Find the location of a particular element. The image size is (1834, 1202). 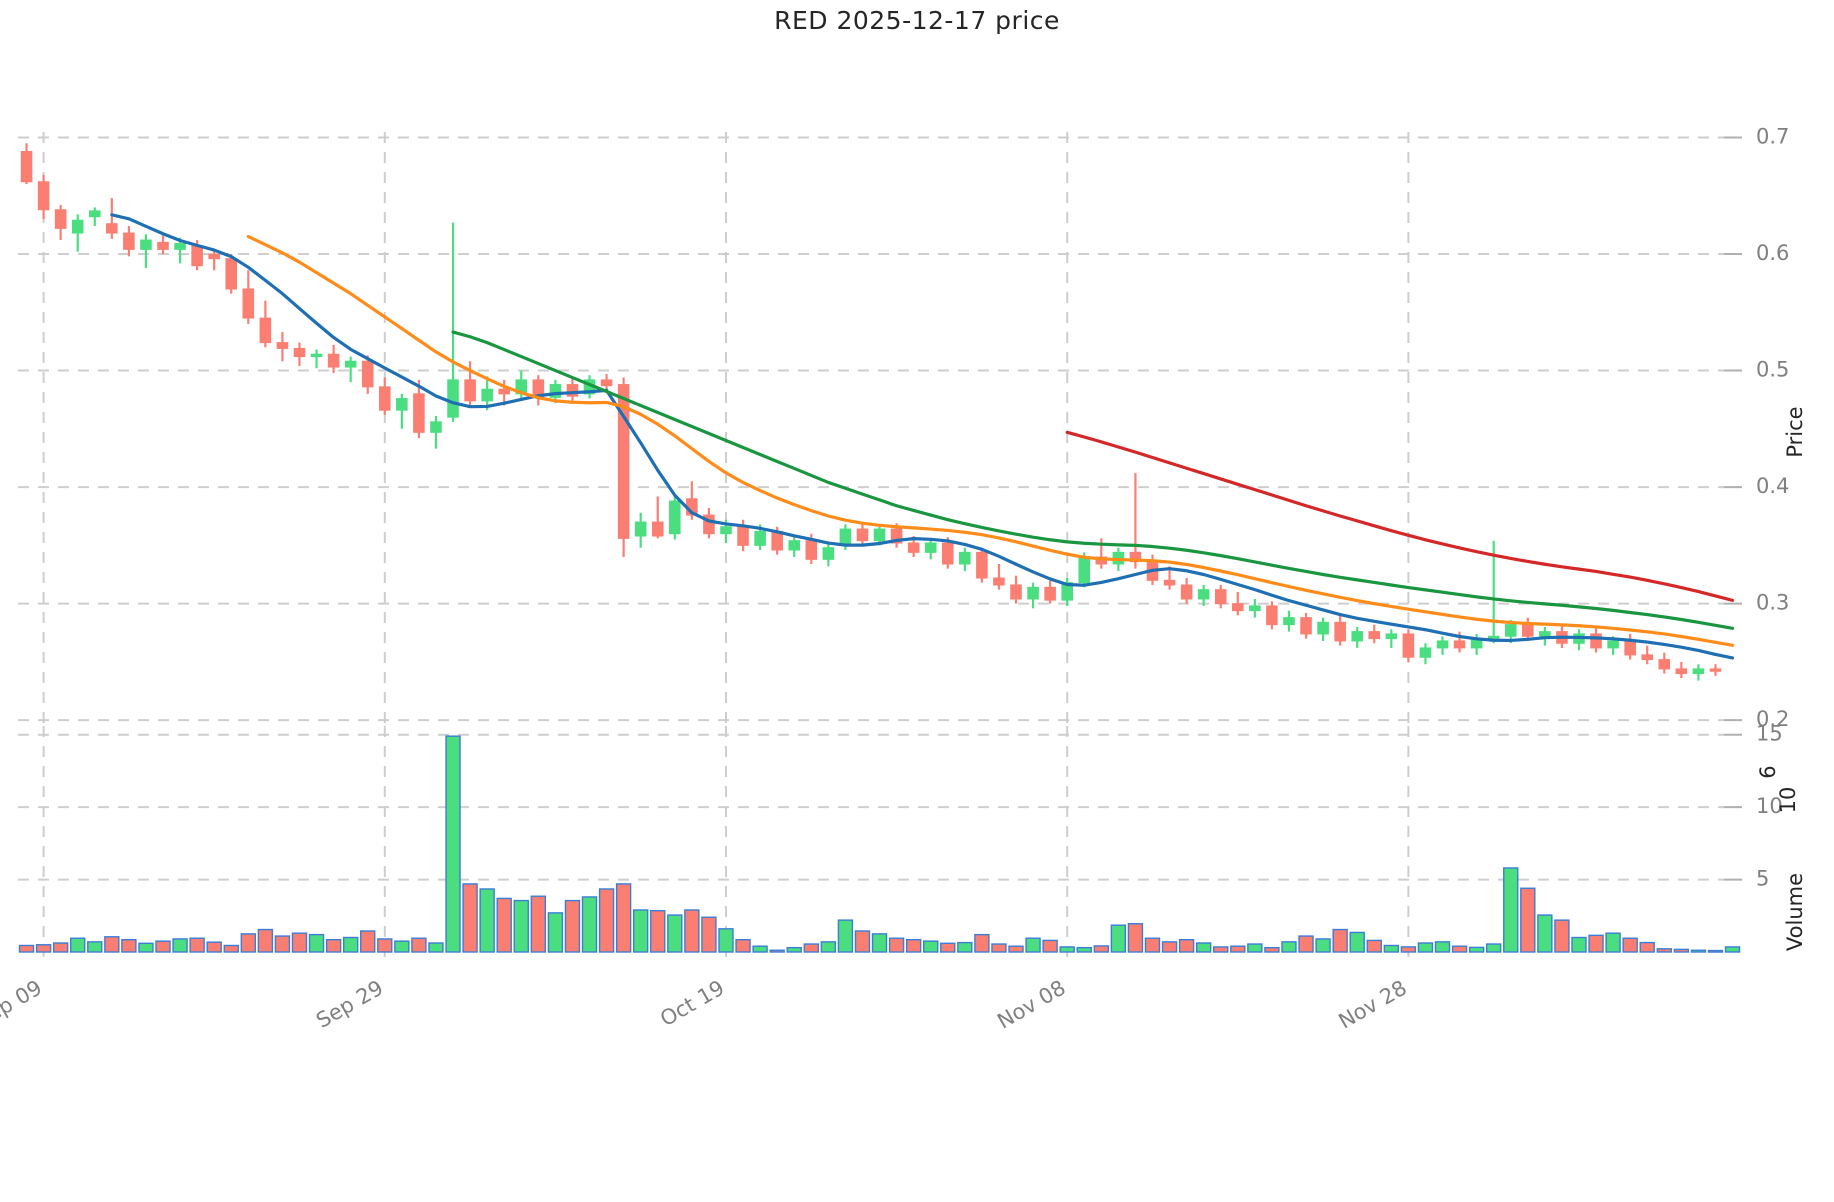

price-tick-label: 0.5 is located at coordinates (1772, 370).